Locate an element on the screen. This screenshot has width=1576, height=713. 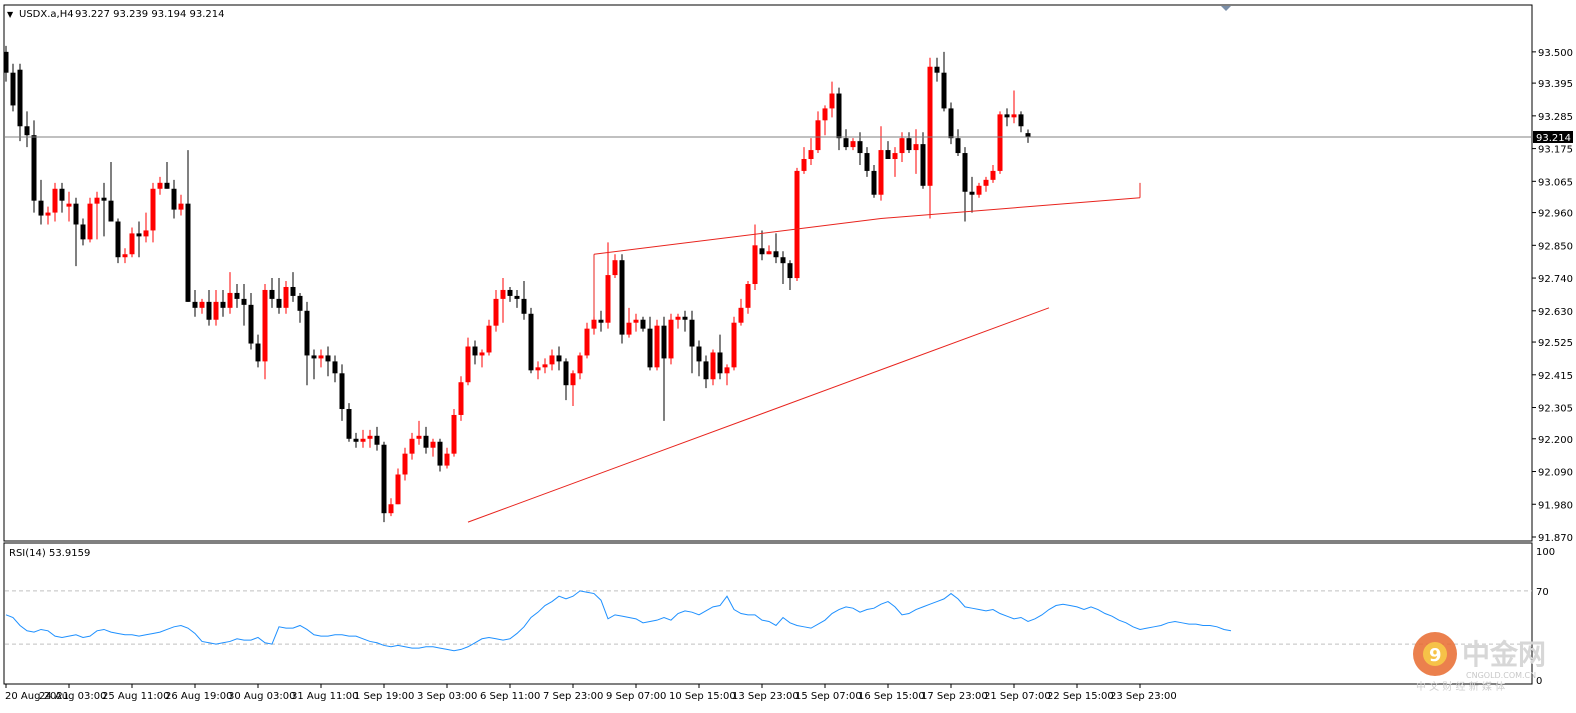
time-tick-label: 13 Sep 23:00 is located at coordinates (765, 696).